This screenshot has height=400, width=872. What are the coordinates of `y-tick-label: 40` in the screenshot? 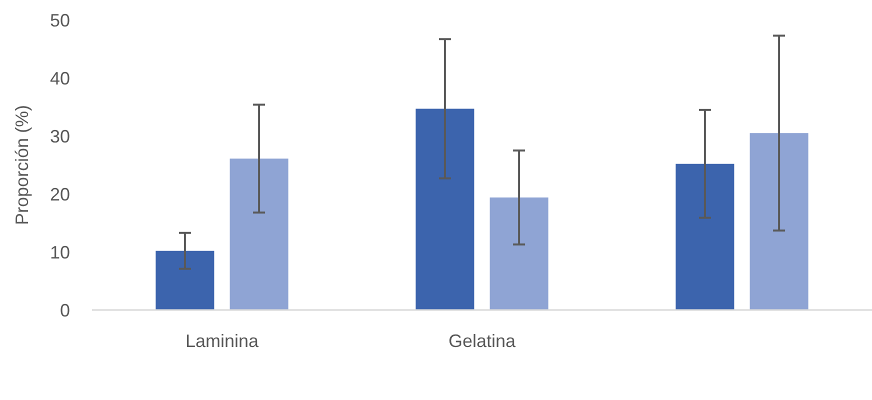 It's located at (60, 78).